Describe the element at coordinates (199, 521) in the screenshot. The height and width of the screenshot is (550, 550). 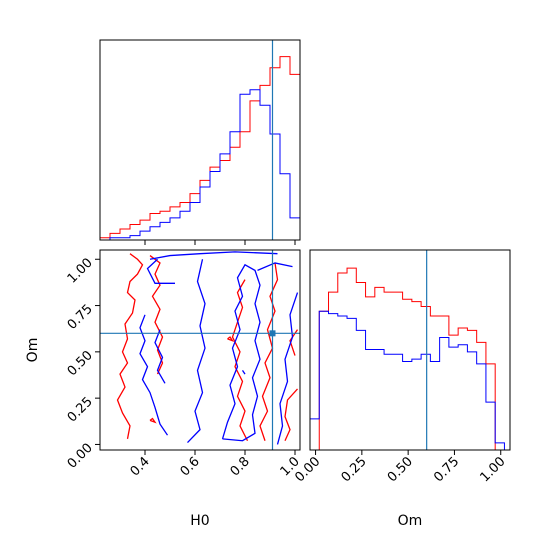
I see `x-axis-label-h0: H0` at that location.